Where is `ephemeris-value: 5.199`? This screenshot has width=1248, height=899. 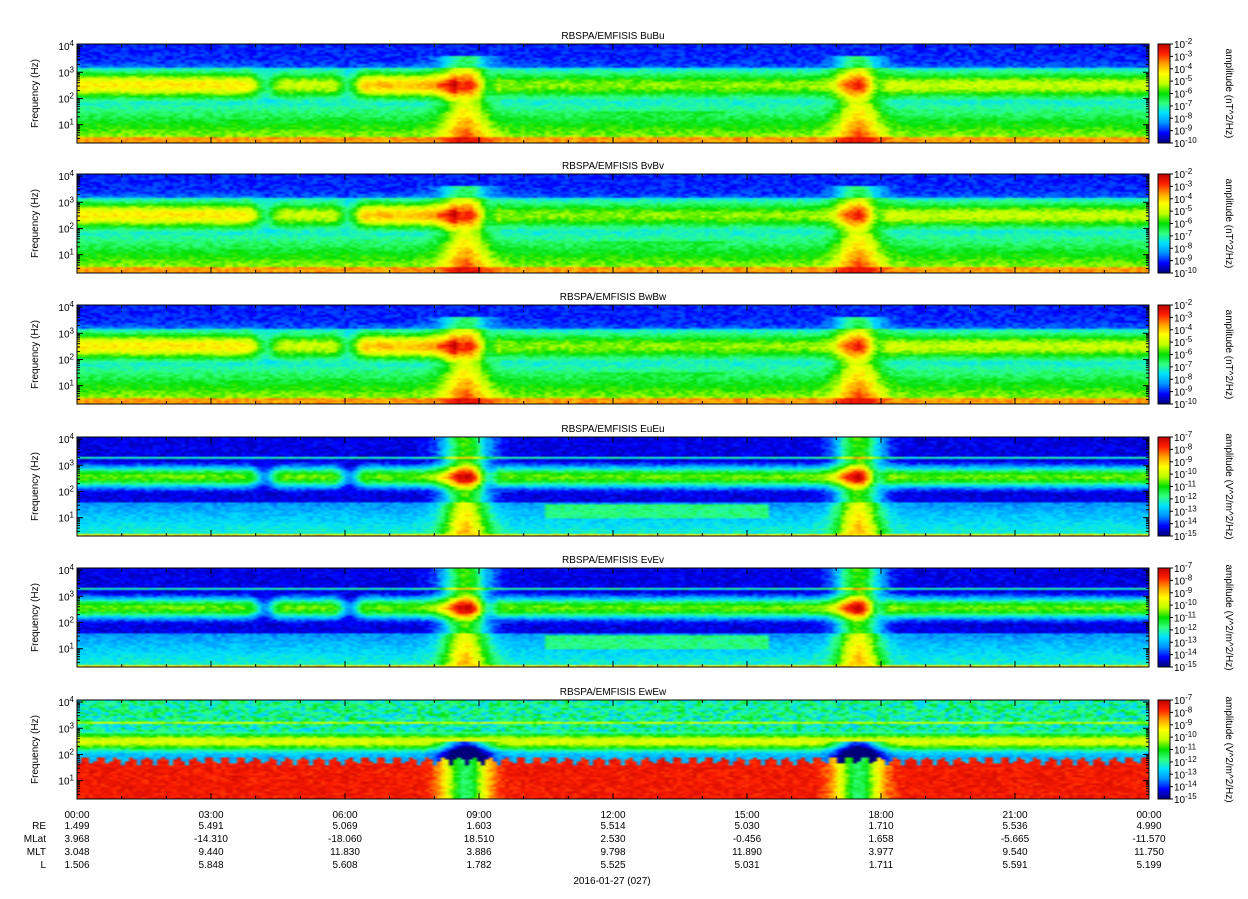
ephemeris-value: 5.199 is located at coordinates (1148, 865).